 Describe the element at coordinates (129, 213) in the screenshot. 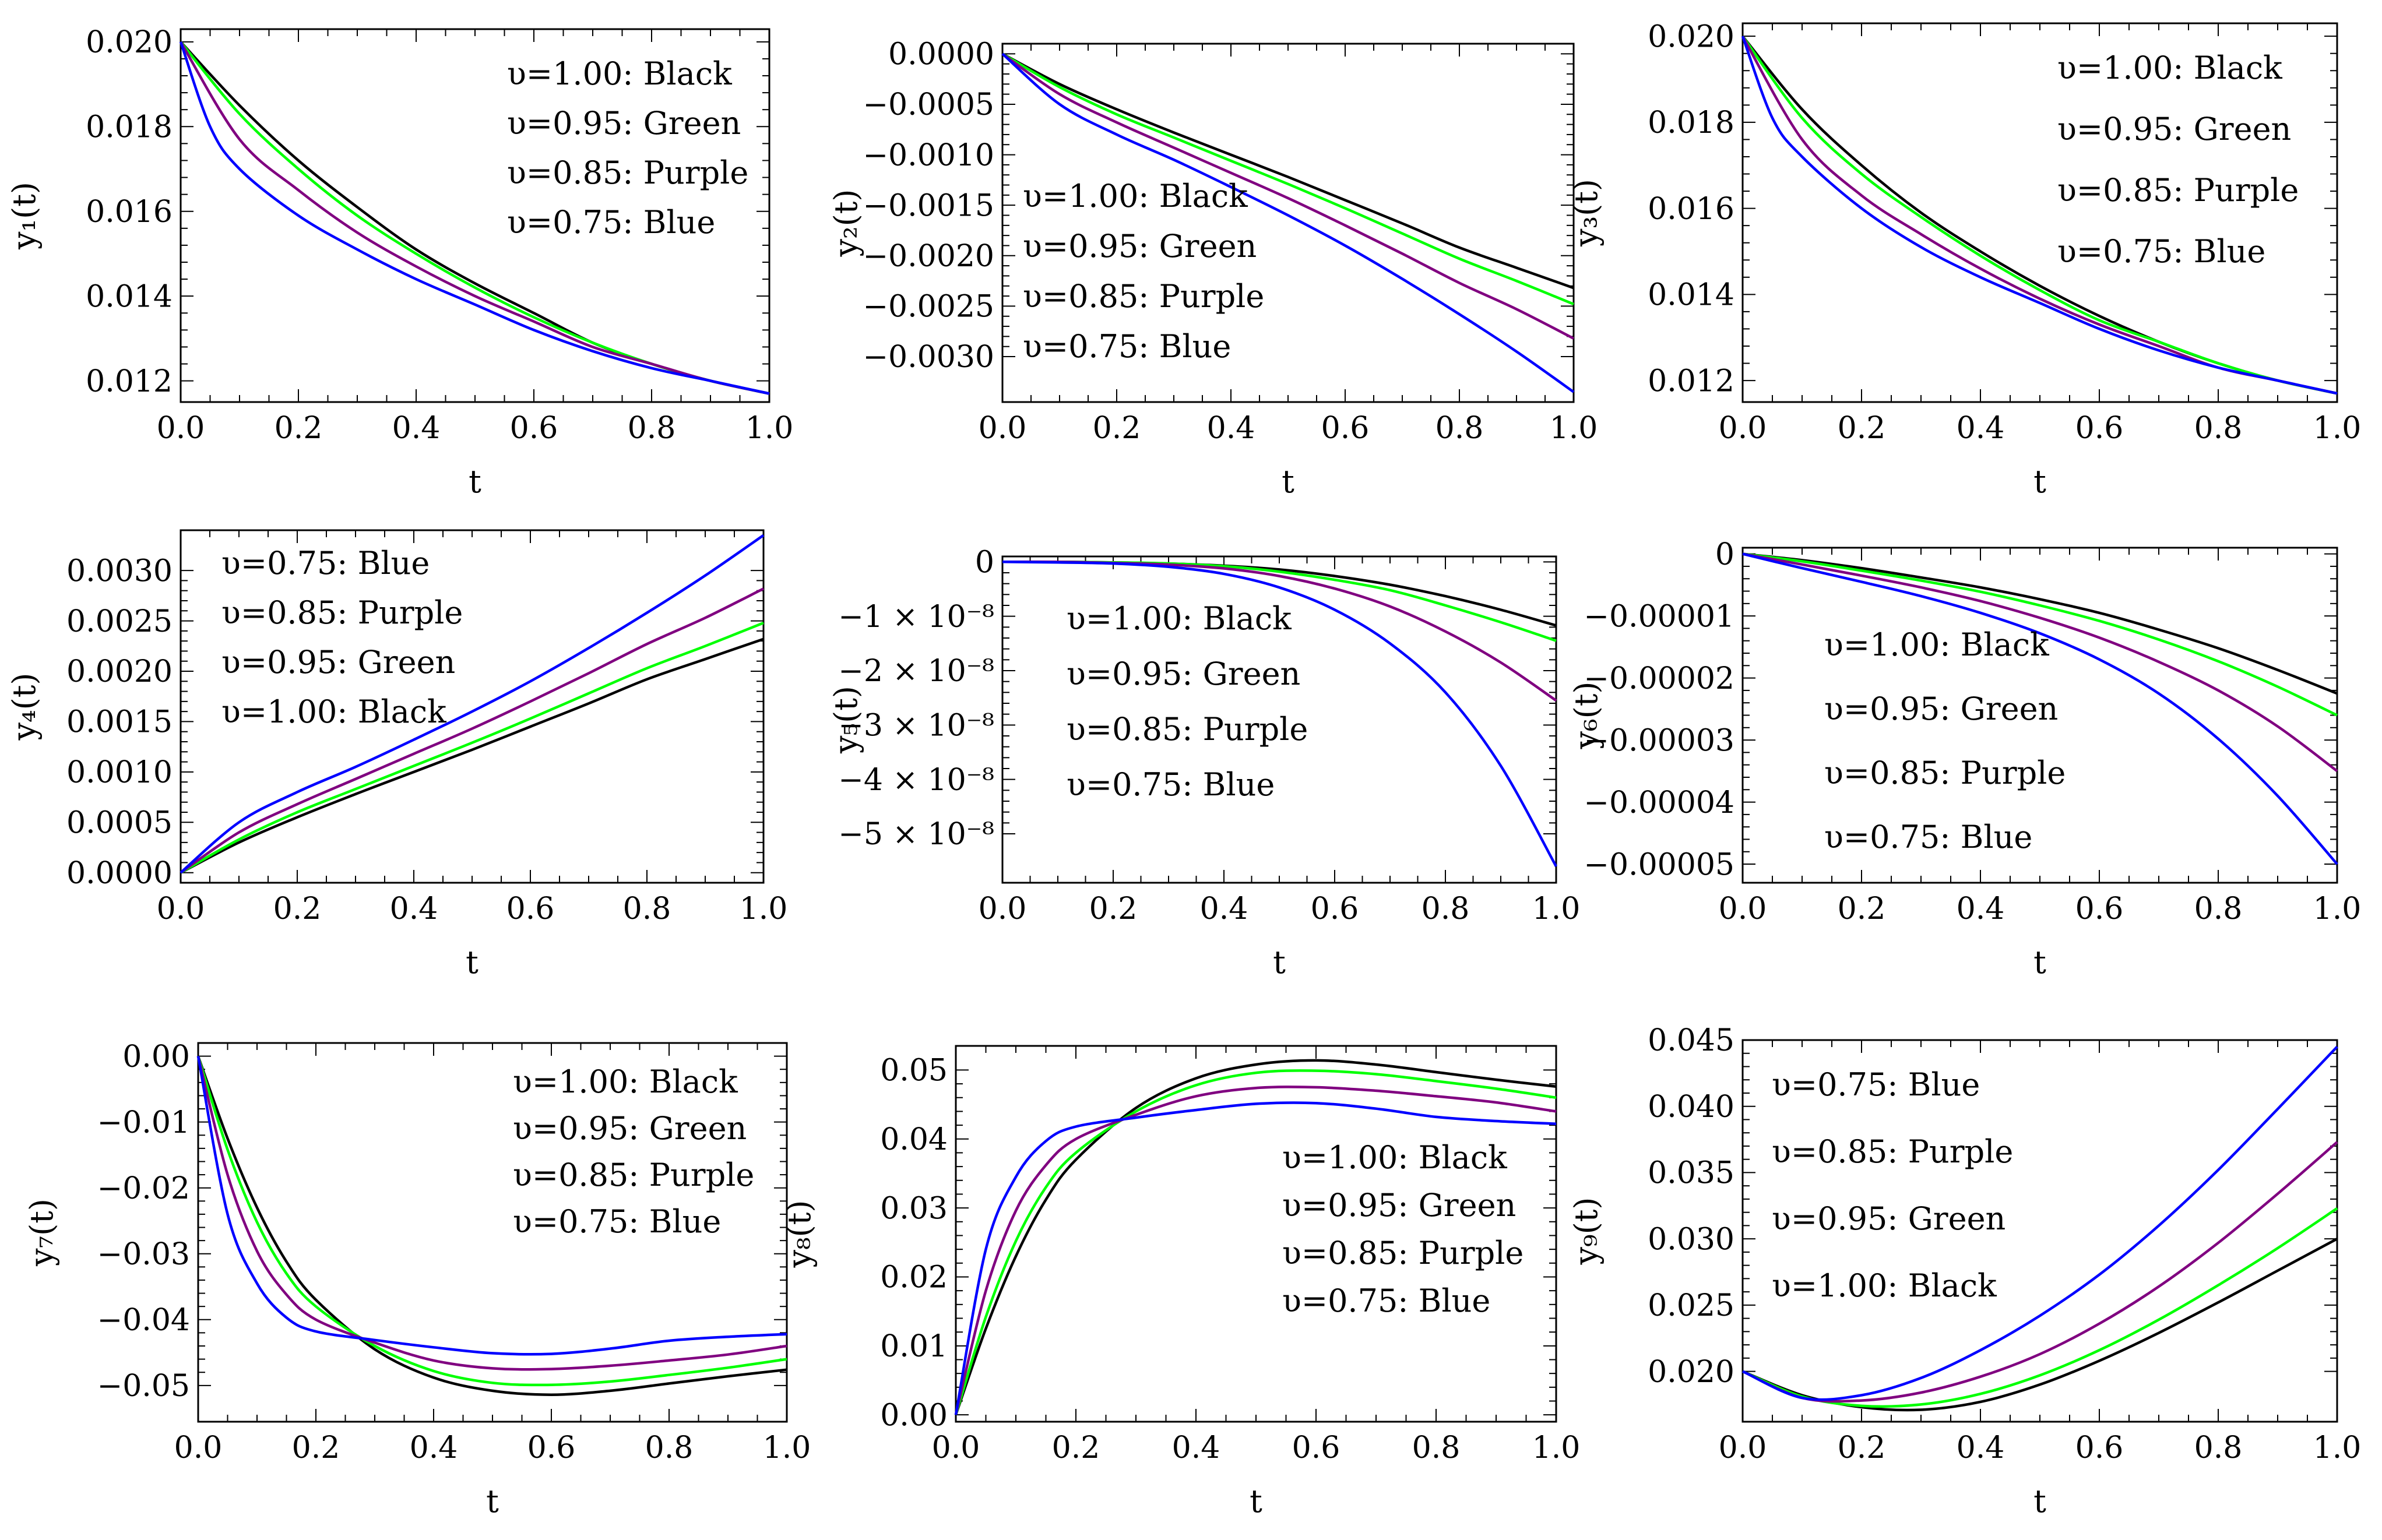

I see `y-tick-label: 0.016` at that location.